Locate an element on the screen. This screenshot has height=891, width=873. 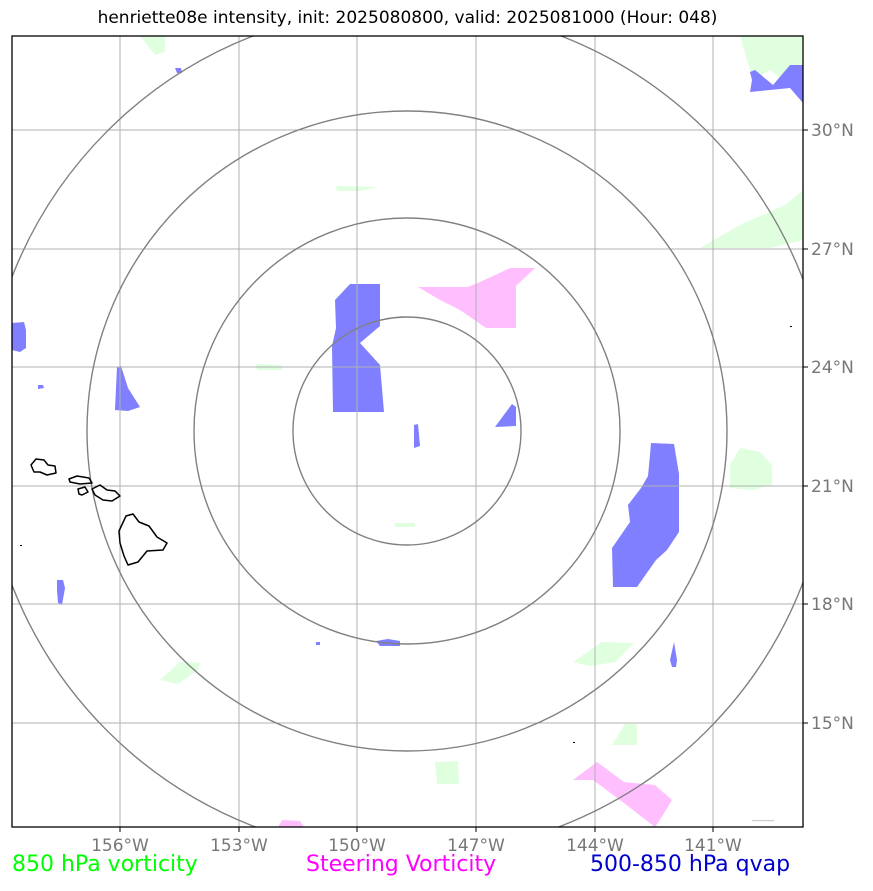
lon-tick-label: 156°W is located at coordinates (120, 846).